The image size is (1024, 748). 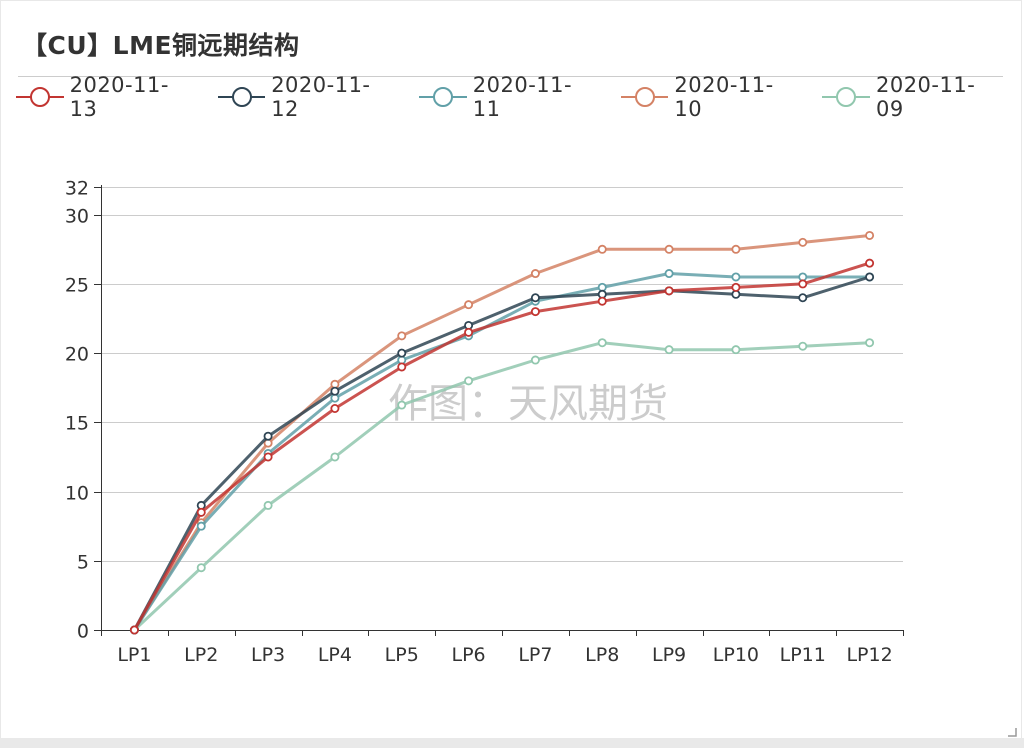 I want to click on y-tick-label: 20, so click(x=77, y=355).